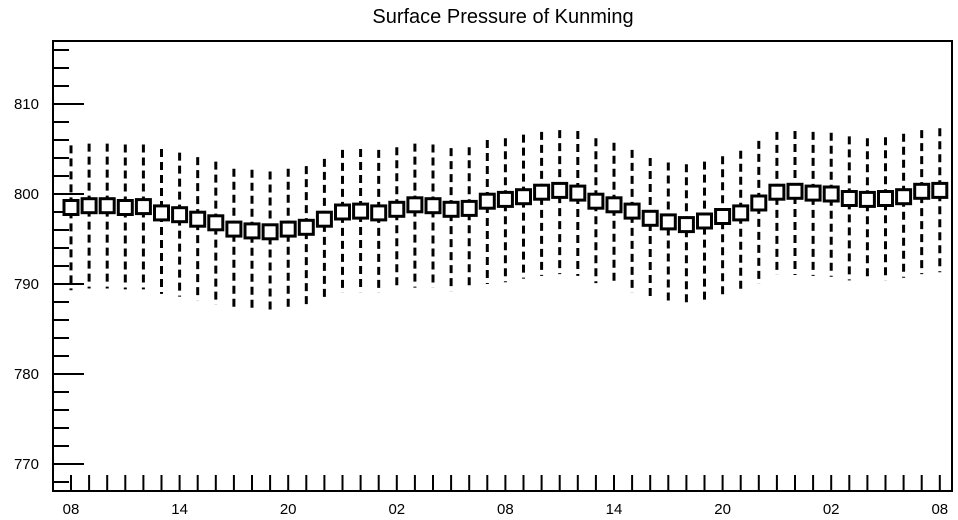 The height and width of the screenshot is (520, 958). I want to click on y-tick-label: 800, so click(26, 194).